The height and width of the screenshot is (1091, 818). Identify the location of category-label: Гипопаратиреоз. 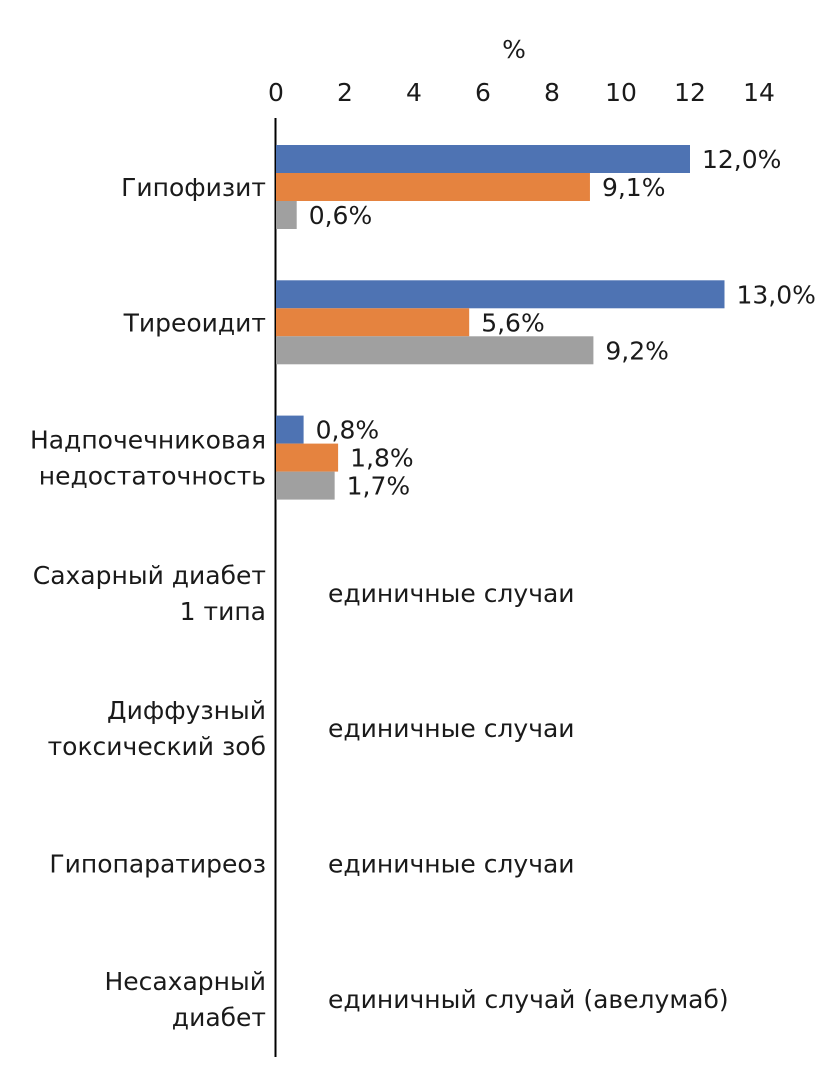
(157, 864).